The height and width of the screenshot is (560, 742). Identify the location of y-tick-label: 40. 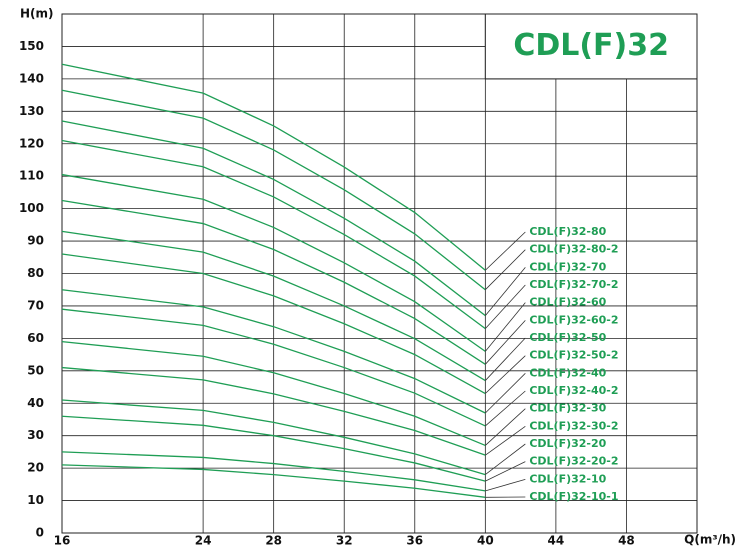
(35, 403).